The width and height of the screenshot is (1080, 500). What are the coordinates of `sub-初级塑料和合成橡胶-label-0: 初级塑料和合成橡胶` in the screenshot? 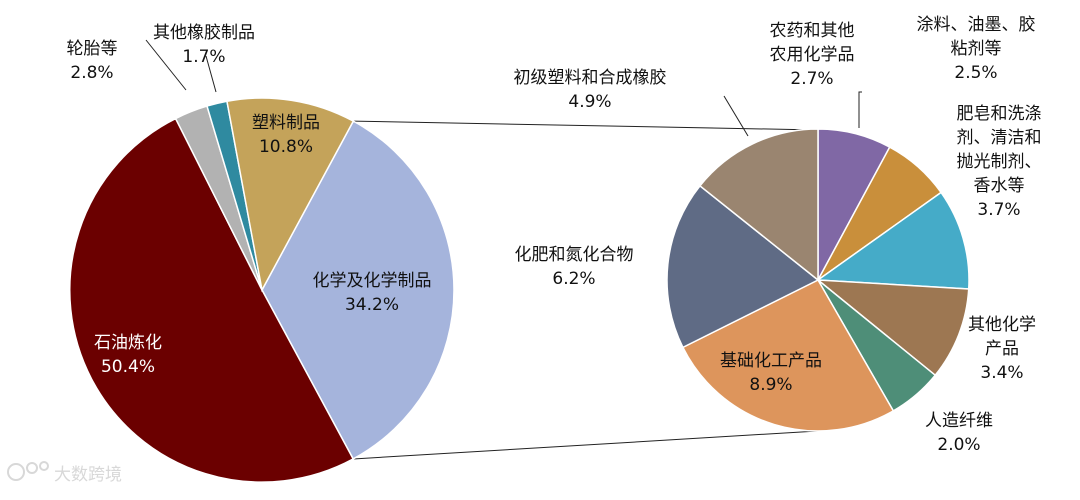 It's located at (590, 78).